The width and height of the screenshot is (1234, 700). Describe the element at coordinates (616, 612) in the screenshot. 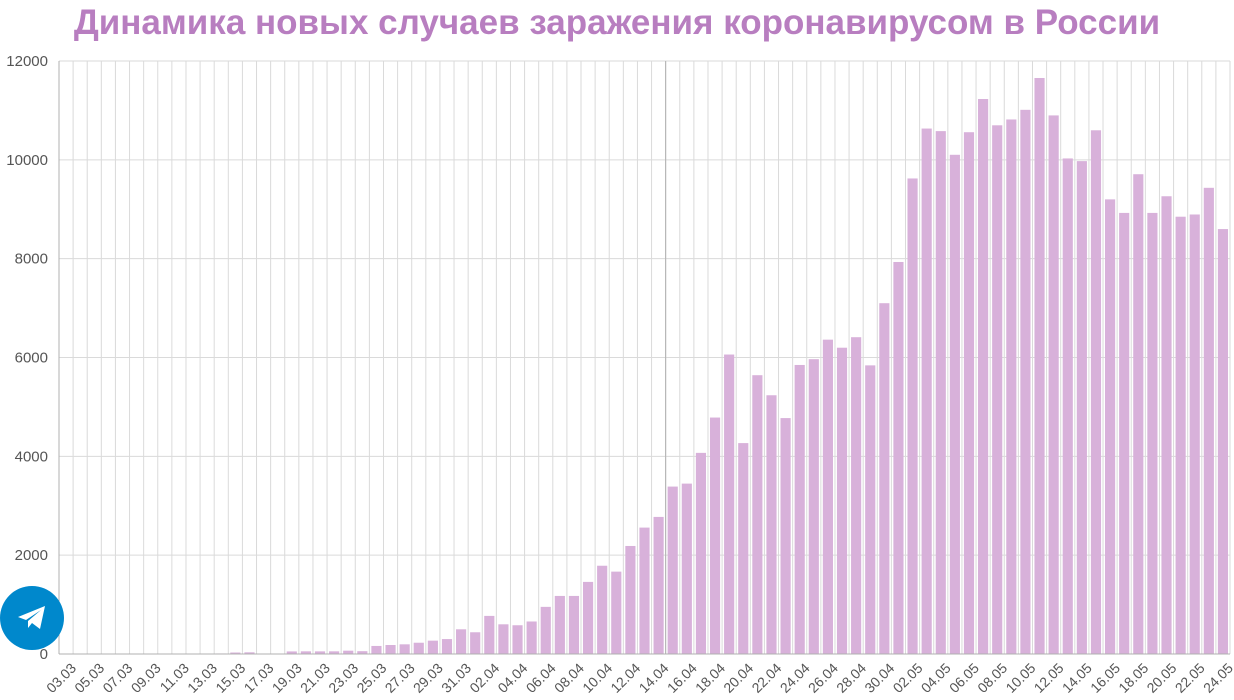

I see `bar-11.04` at that location.